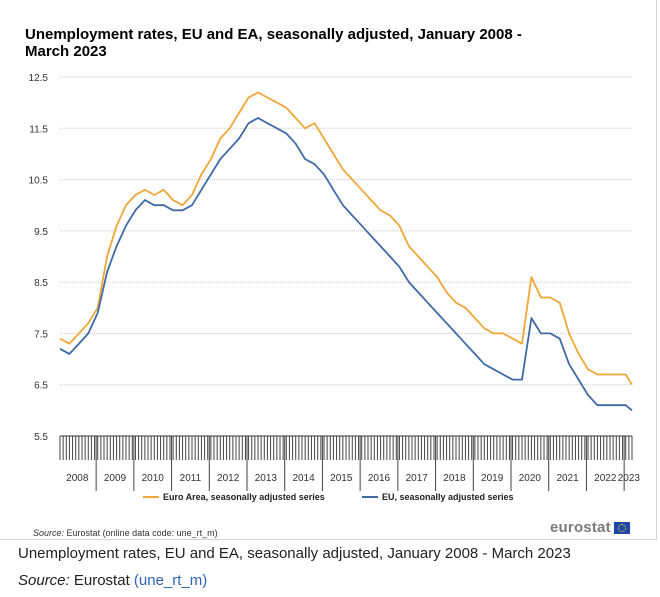 The image size is (660, 597). What do you see at coordinates (39, 78) in the screenshot?
I see `y-tick-label: 12.5` at bounding box center [39, 78].